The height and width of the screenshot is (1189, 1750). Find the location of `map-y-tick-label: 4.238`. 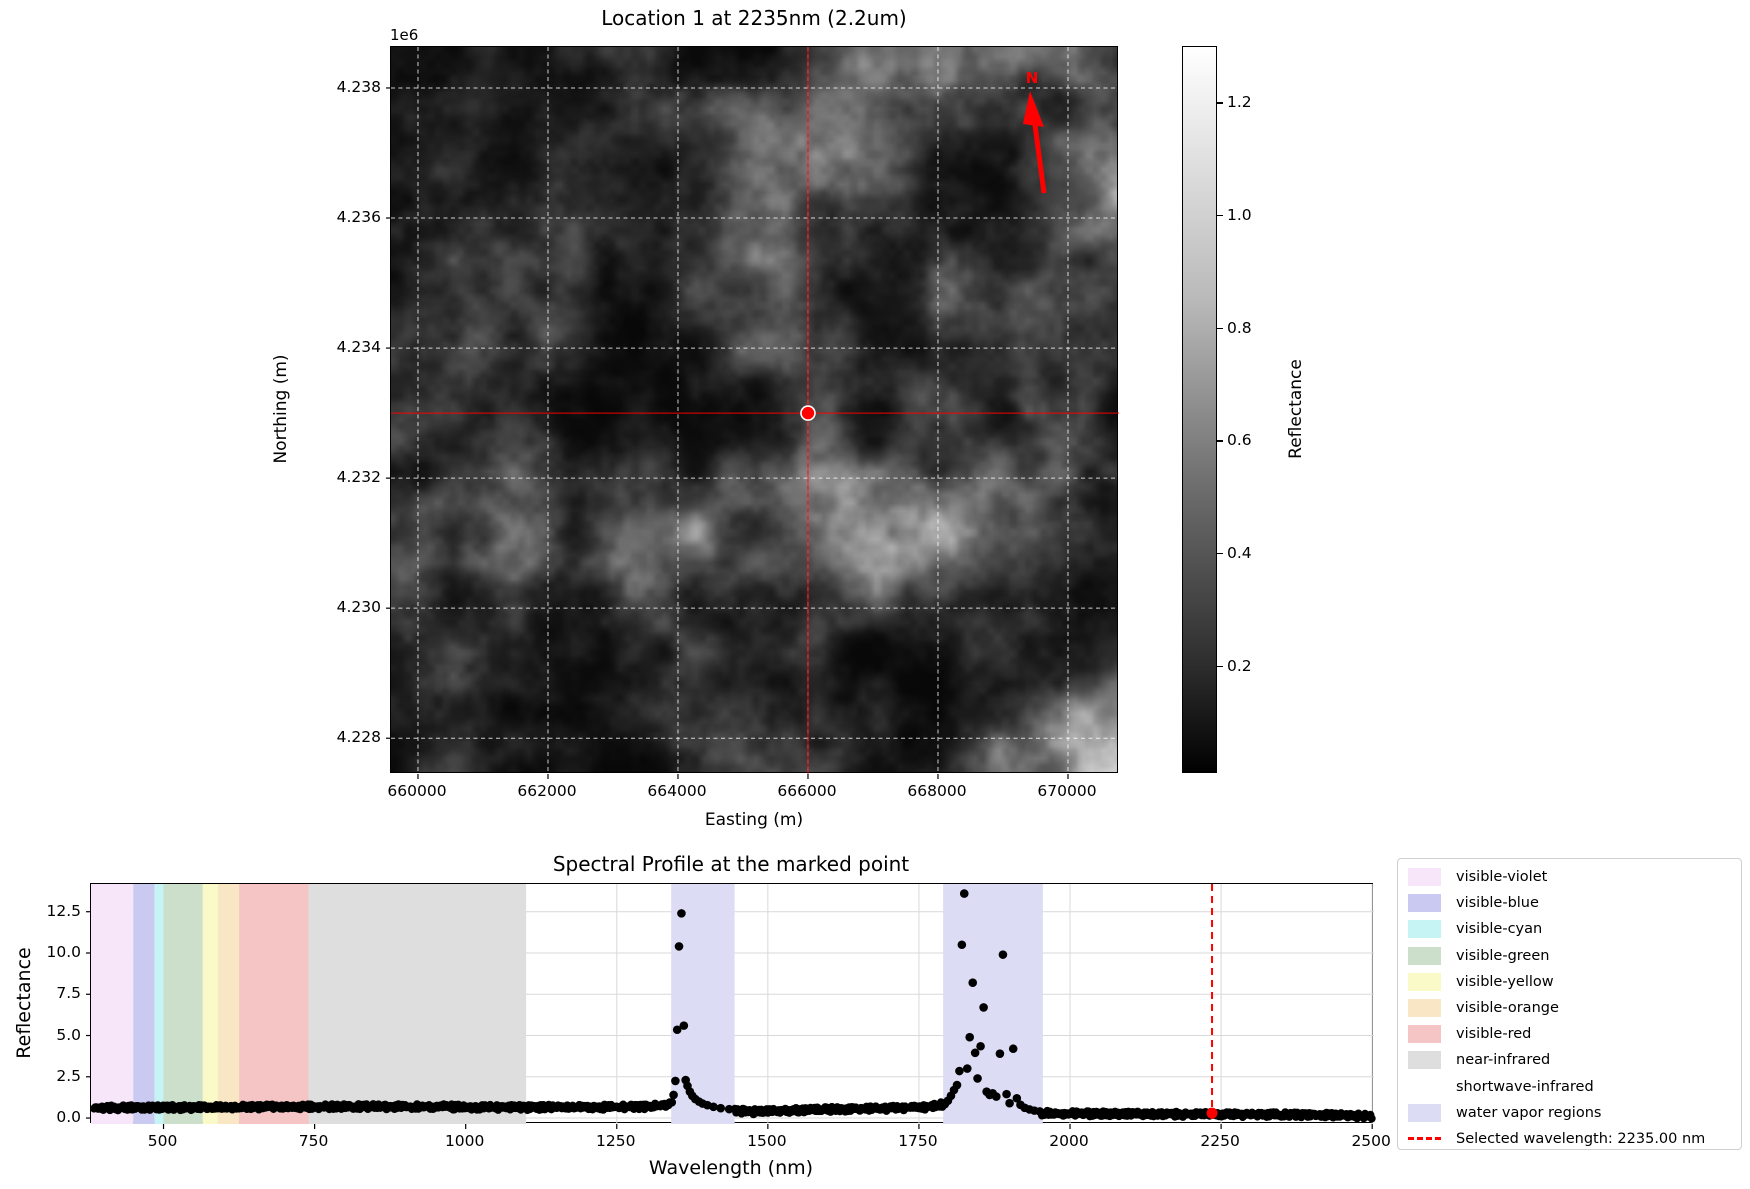

map-y-tick-label: 4.238 is located at coordinates (358, 86).